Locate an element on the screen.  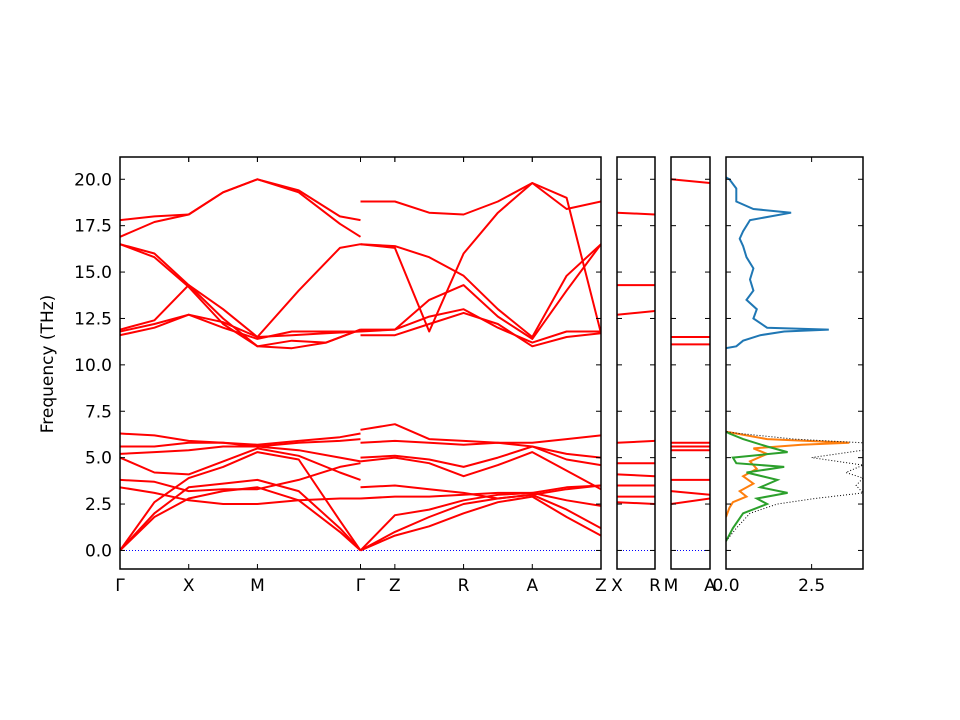
y-tick-label: 17.5 is located at coordinates (93, 227).